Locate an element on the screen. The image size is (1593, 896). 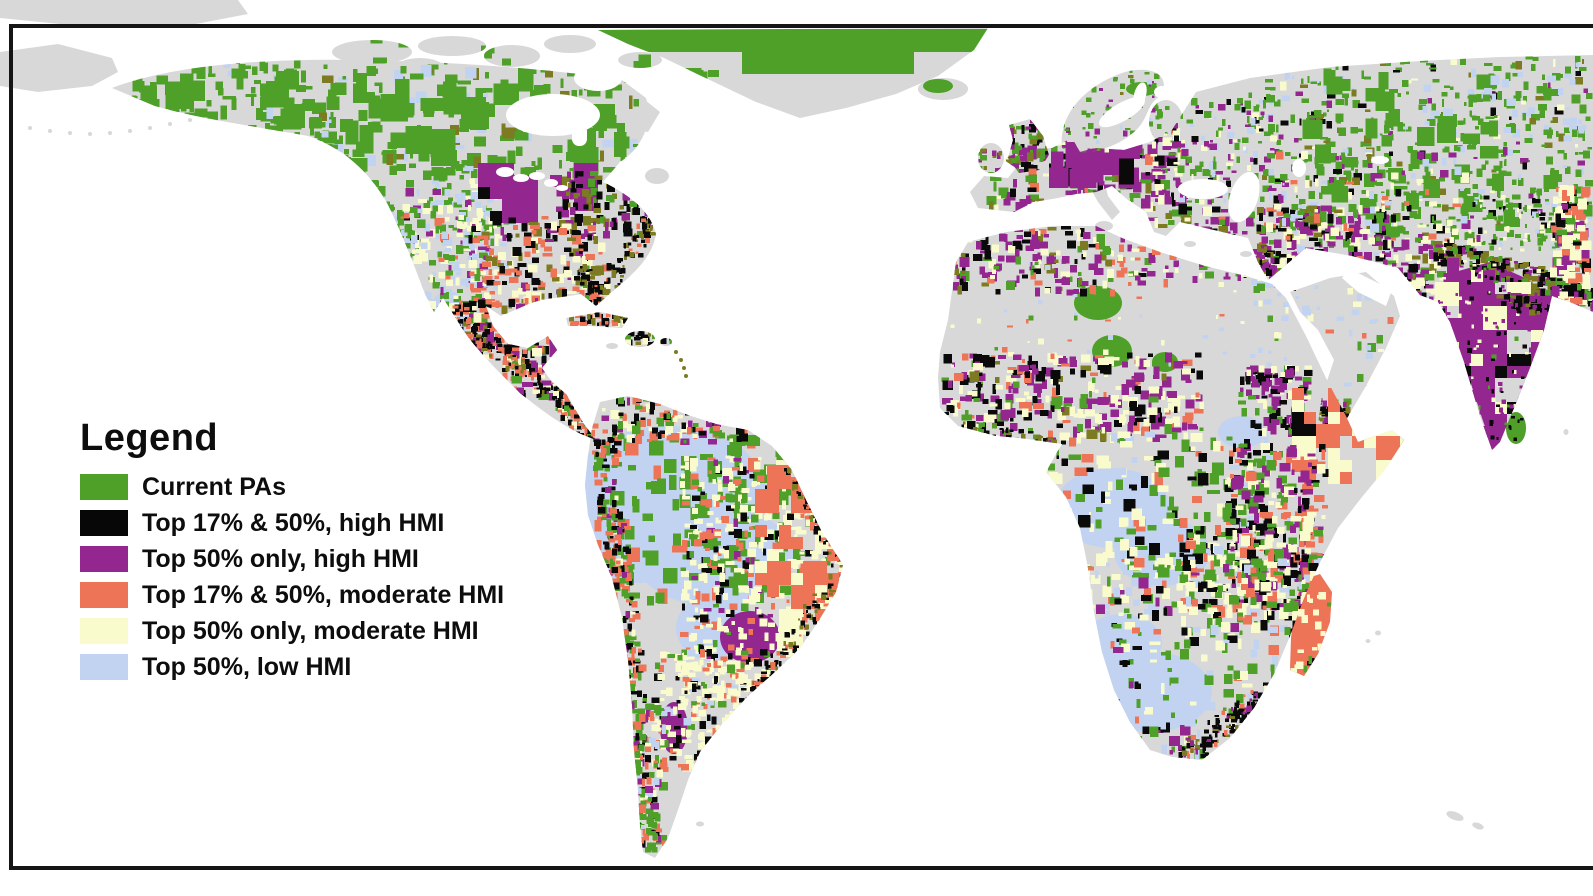
legend-item: Current PAs is located at coordinates (292, 487).